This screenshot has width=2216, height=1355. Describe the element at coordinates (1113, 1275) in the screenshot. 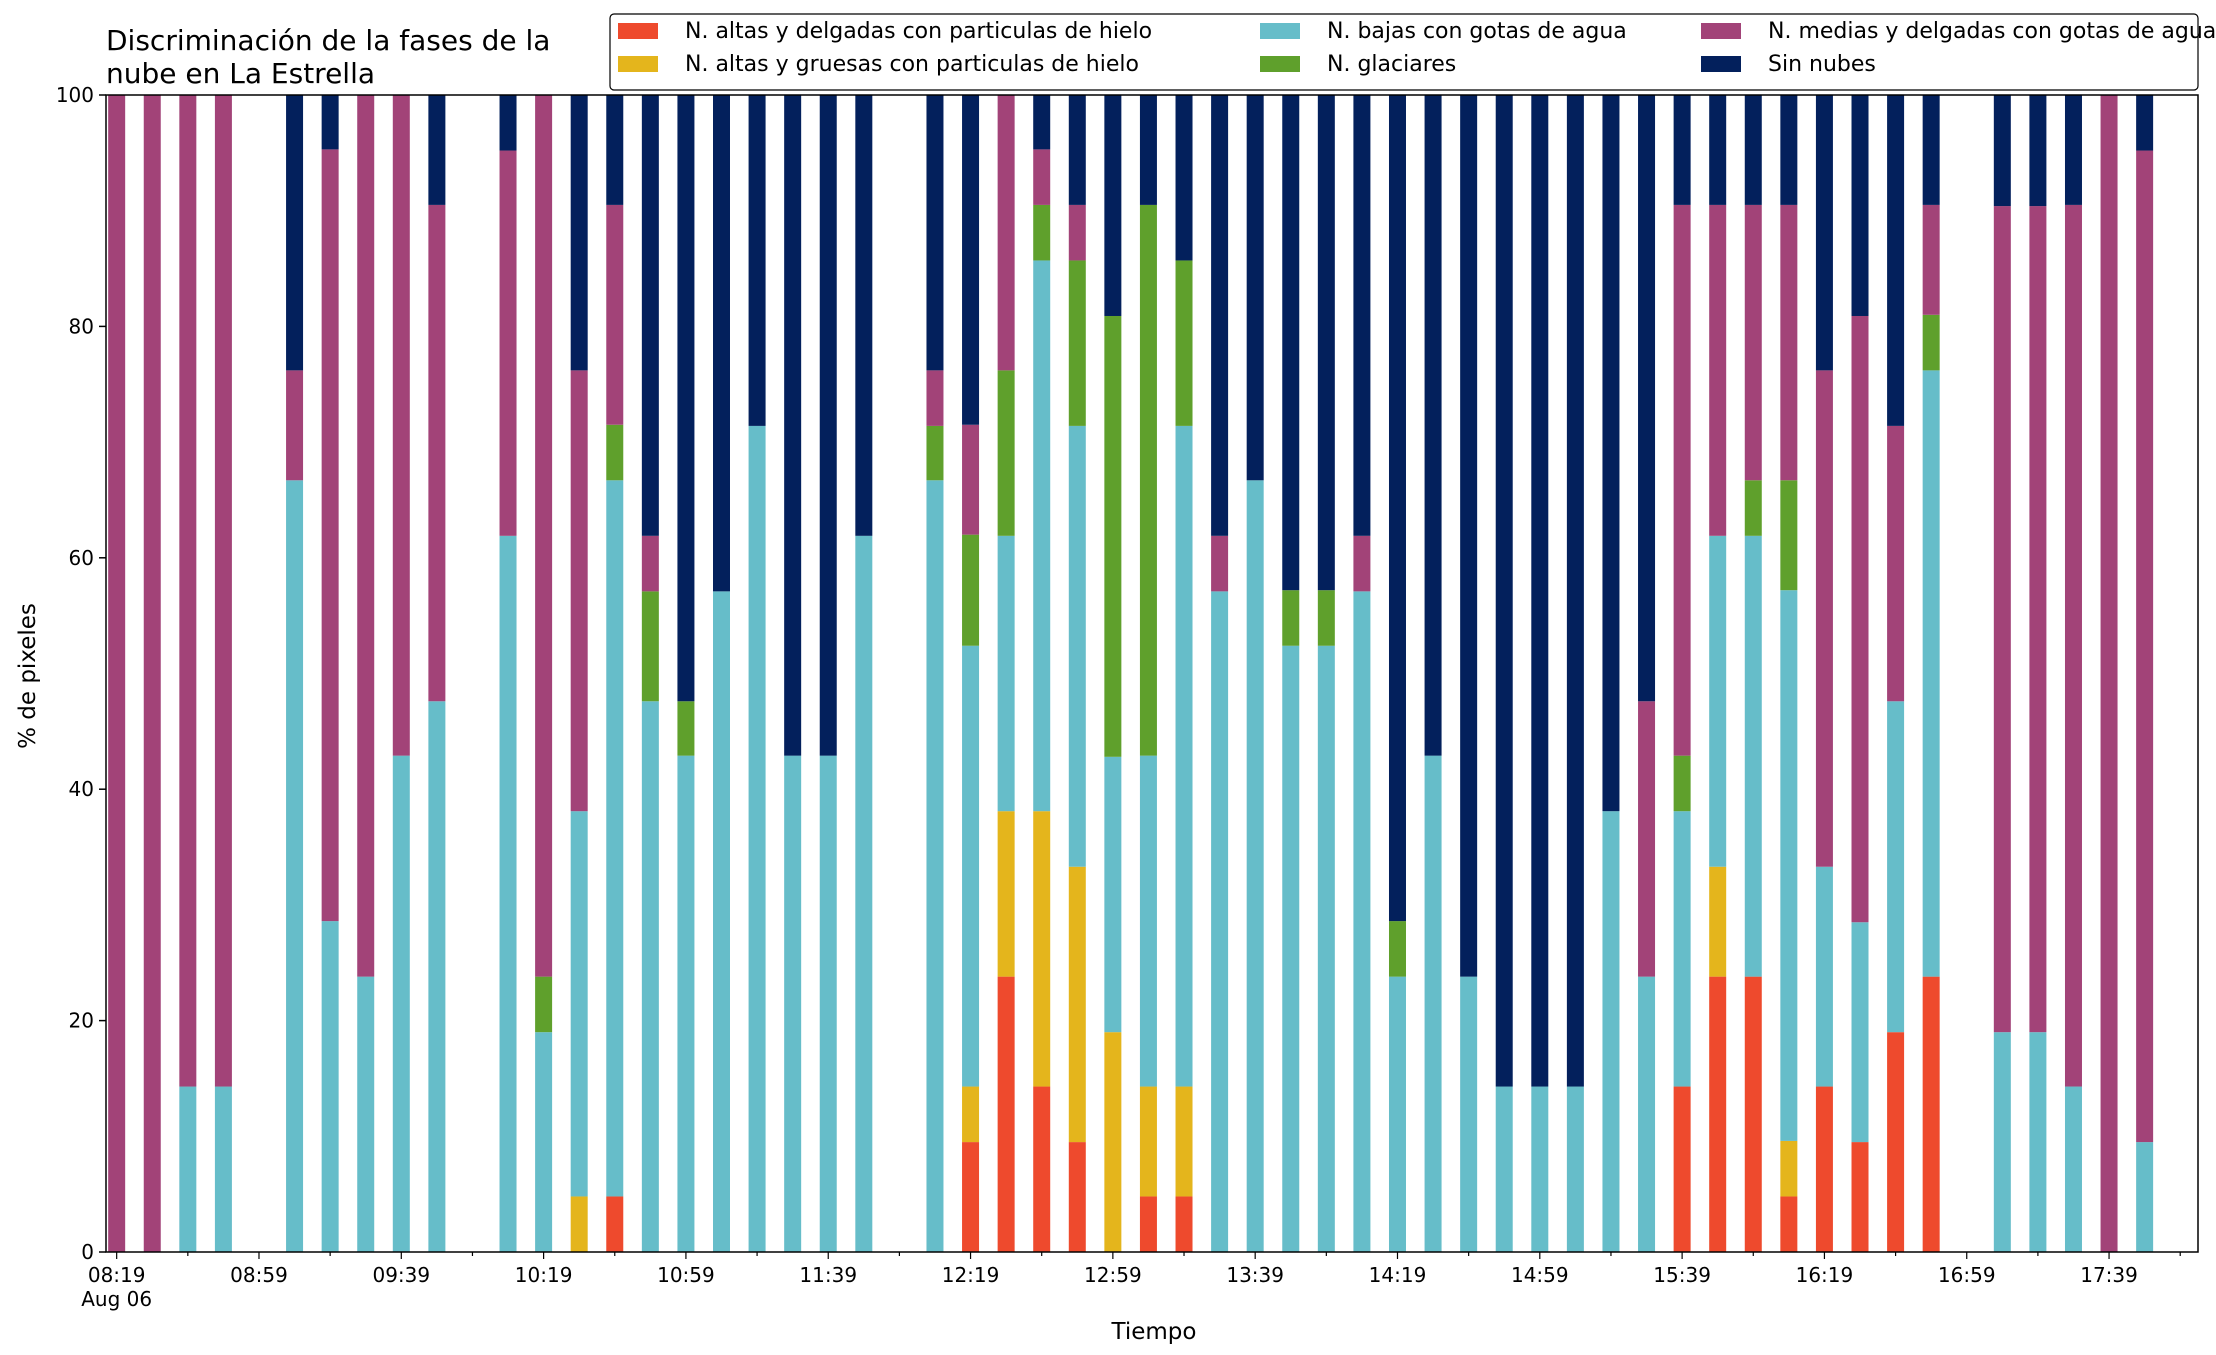

I see `x-tick-label: 12:59` at that location.